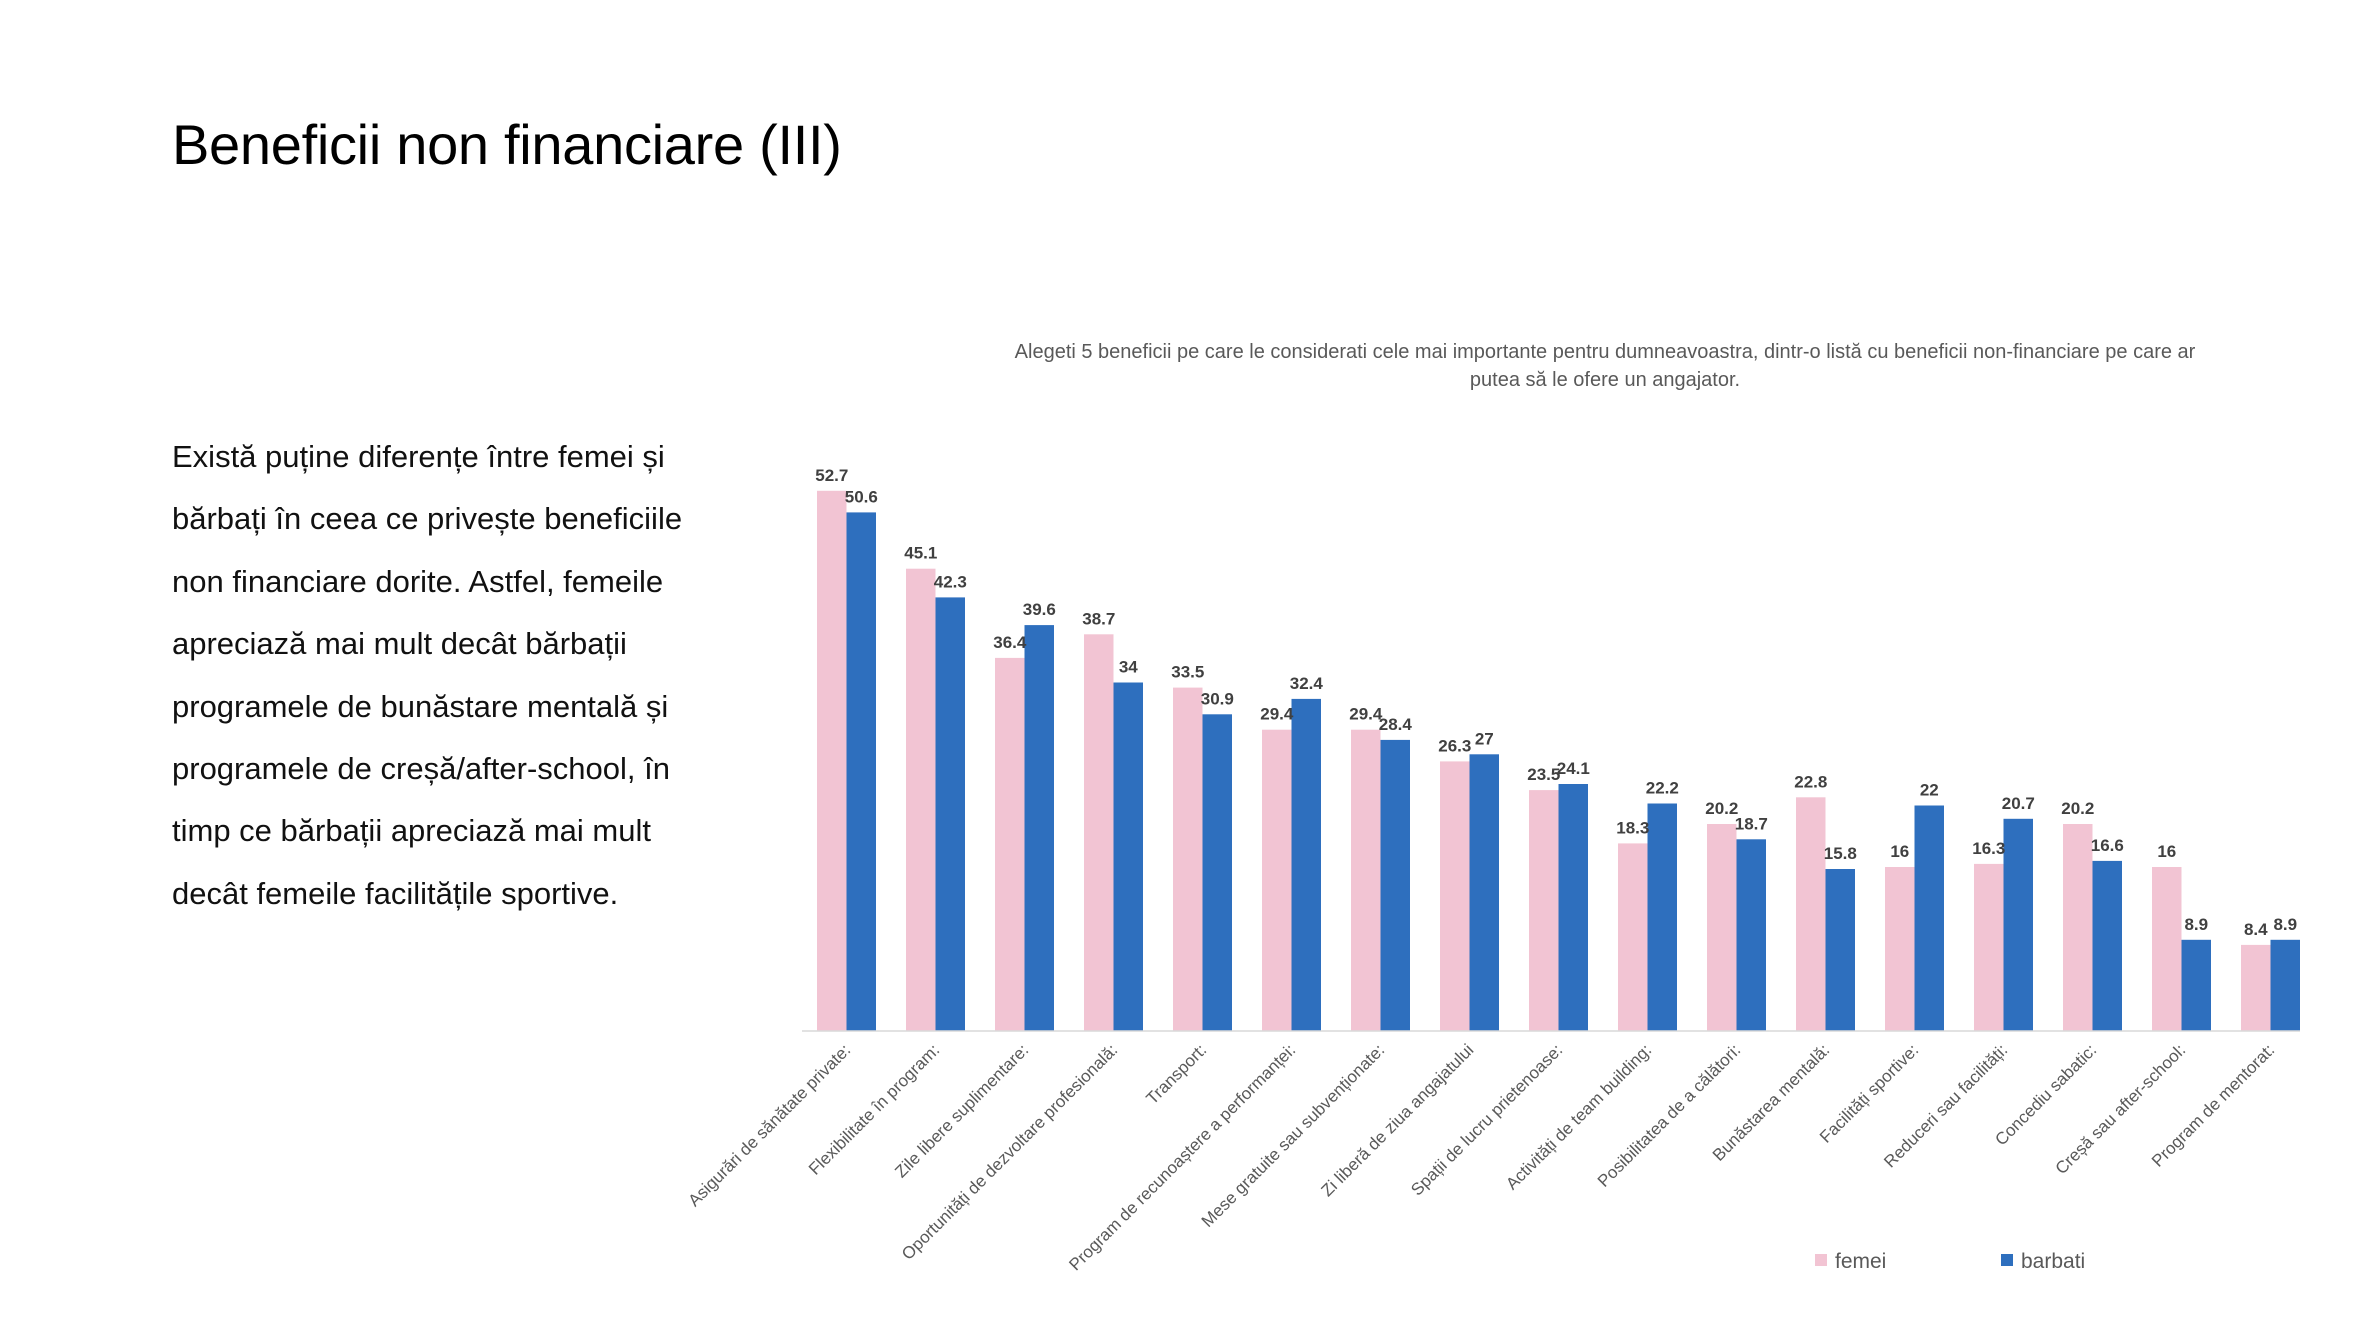 This screenshot has height=1326, width=2366. I want to click on category-label-posibilitatea-de-a-calatori: Posibilitatea de a călători:, so click(1669, 1115).